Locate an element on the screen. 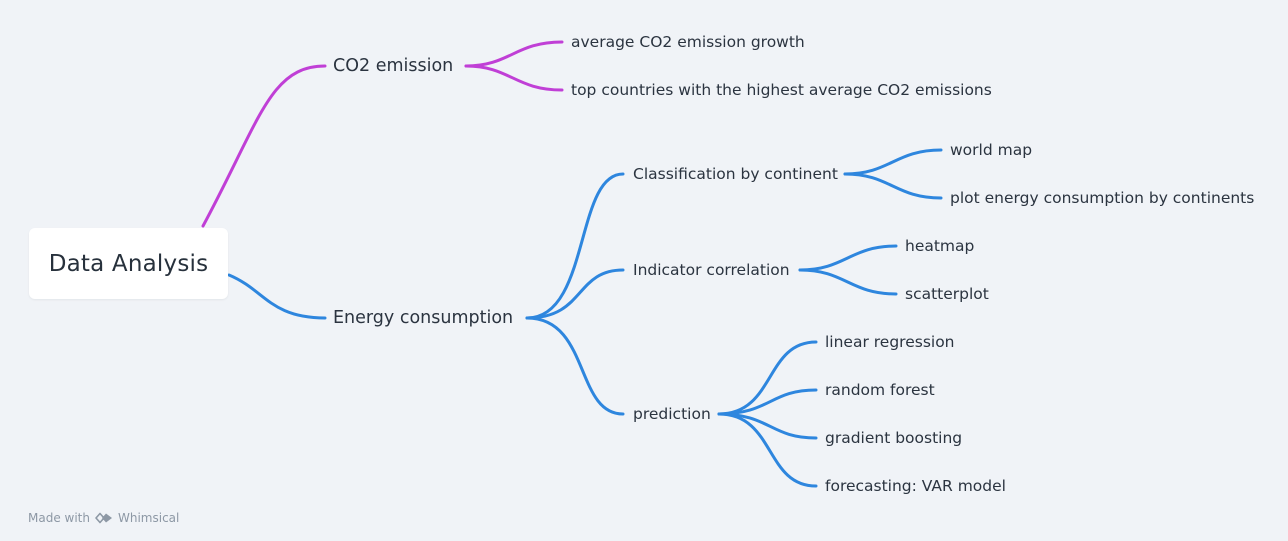 The height and width of the screenshot is (541, 1288). node-average-co2-growth: average CO2 emission growth is located at coordinates (688, 42).